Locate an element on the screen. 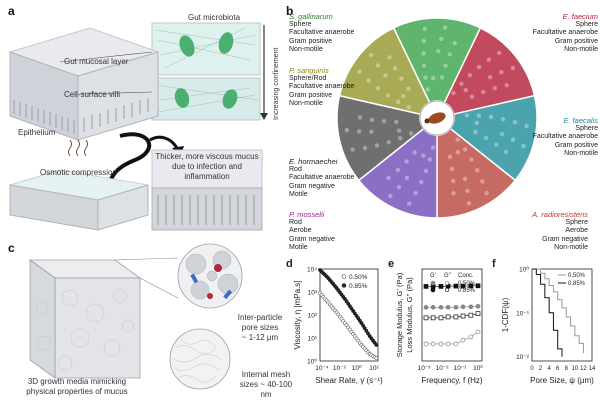 The height and width of the screenshot is (411, 600). panel-c-label: c is located at coordinates (11, 248).